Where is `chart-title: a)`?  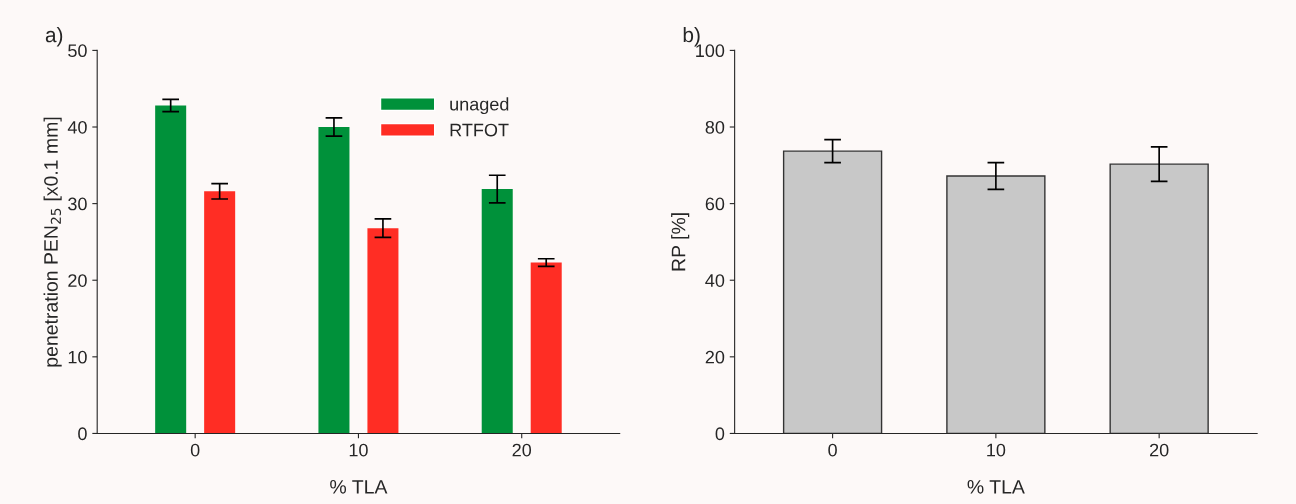 chart-title: a) is located at coordinates (54, 36).